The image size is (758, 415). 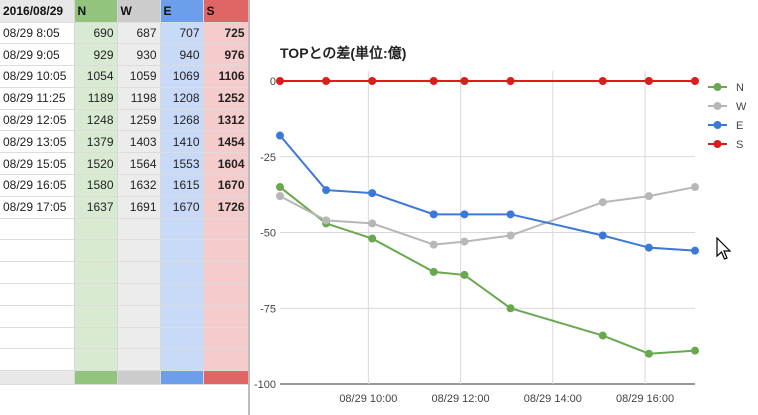 What do you see at coordinates (226, 11) in the screenshot?
I see `column-header: S` at bounding box center [226, 11].